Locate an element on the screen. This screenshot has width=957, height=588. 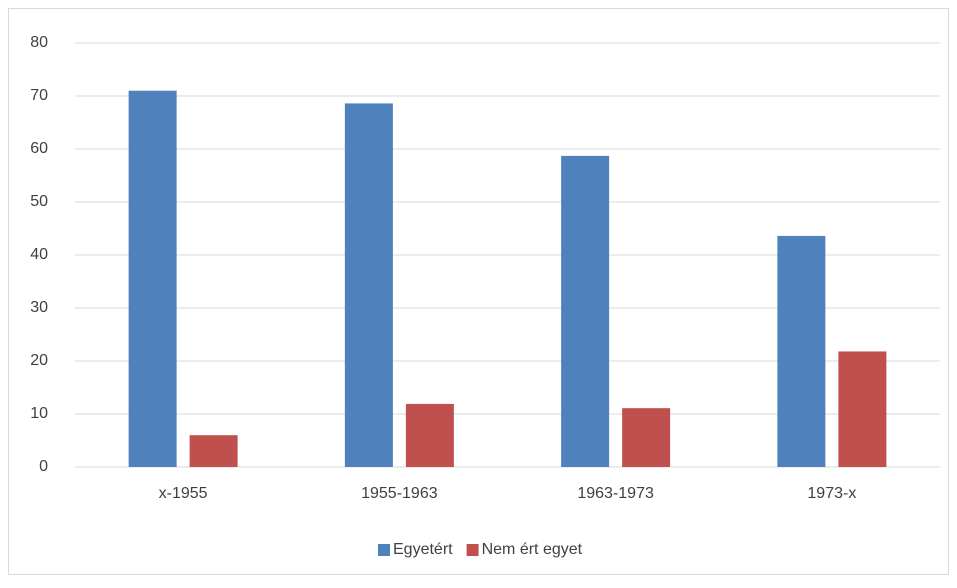
x-tick-label: x-1955 is located at coordinates (183, 493).